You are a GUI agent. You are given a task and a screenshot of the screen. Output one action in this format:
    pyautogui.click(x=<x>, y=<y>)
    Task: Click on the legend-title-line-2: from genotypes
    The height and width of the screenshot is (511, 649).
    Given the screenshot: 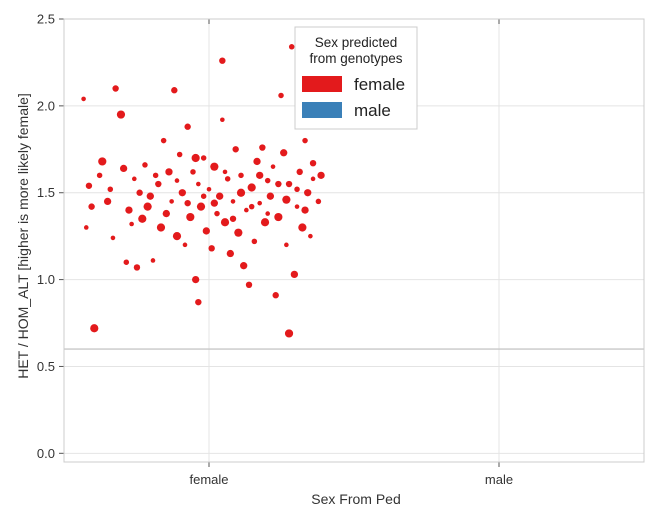 What is the action you would take?
    pyautogui.click(x=355, y=58)
    